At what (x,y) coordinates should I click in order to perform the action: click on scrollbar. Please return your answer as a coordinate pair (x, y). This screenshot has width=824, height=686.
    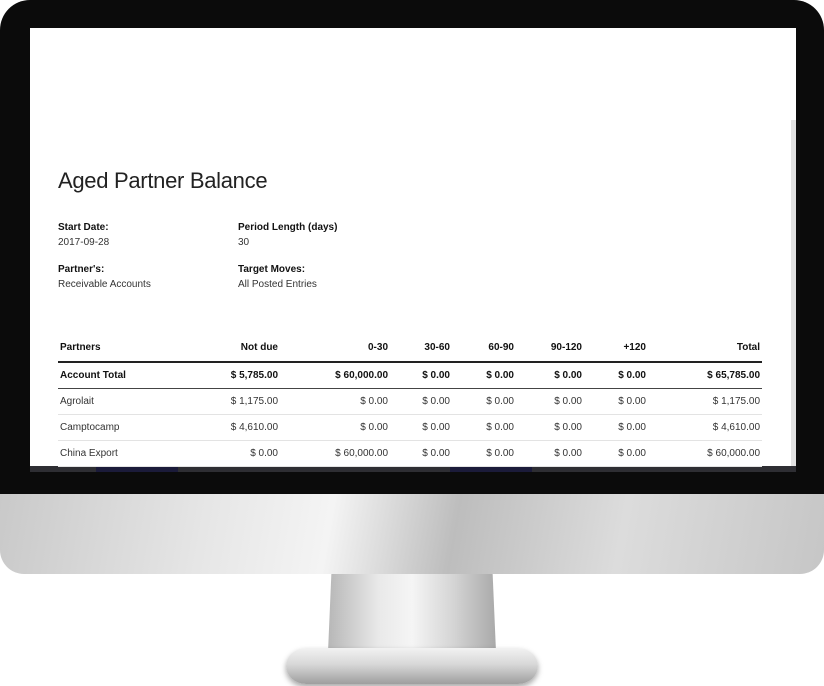
    Looking at the image, I should click on (793, 296).